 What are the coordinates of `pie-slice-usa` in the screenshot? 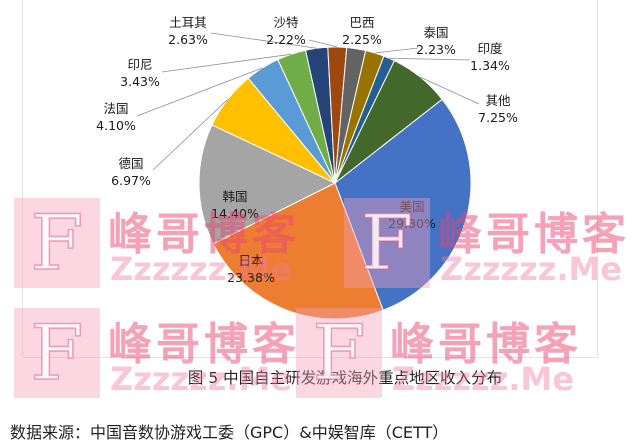 It's located at (403, 204).